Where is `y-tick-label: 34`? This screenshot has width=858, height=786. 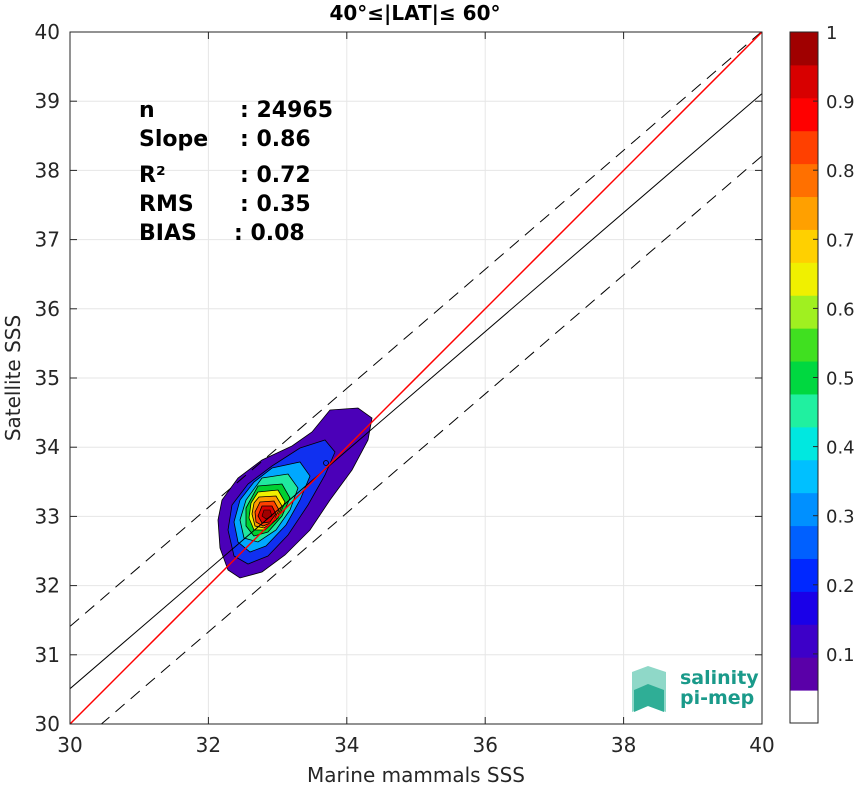
y-tick-label: 34 is located at coordinates (47, 447).